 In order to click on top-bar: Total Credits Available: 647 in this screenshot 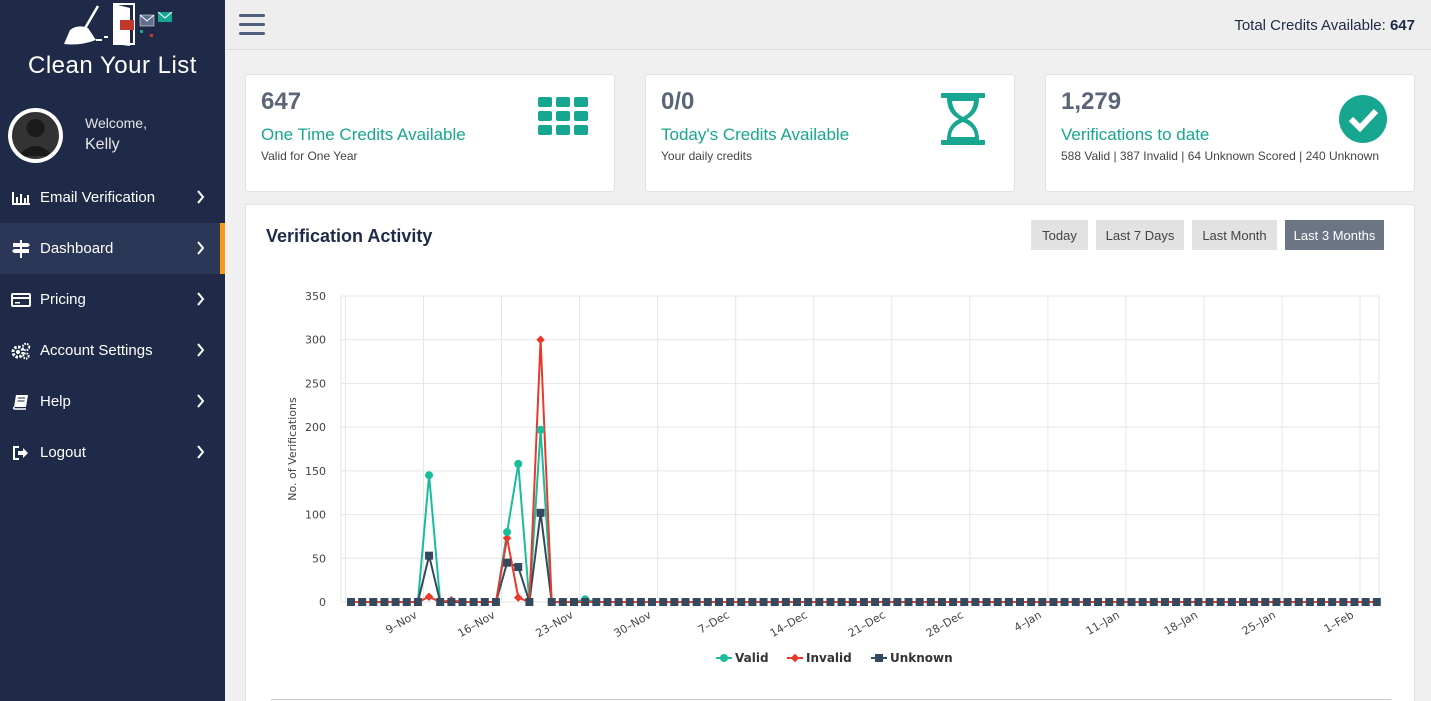, I will do `click(828, 25)`.